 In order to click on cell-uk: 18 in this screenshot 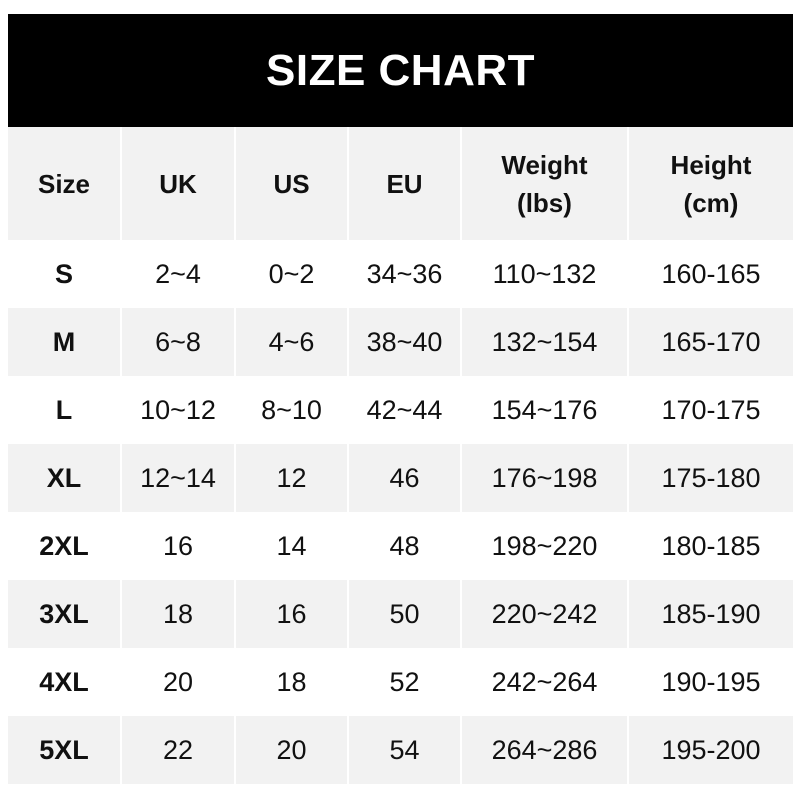, I will do `click(177, 614)`.